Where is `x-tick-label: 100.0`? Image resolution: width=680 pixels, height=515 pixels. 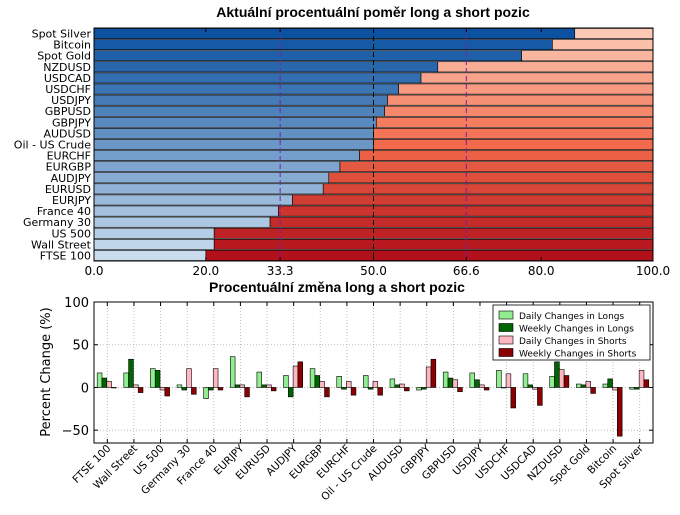
x-tick-label: 100.0 is located at coordinates (653, 271).